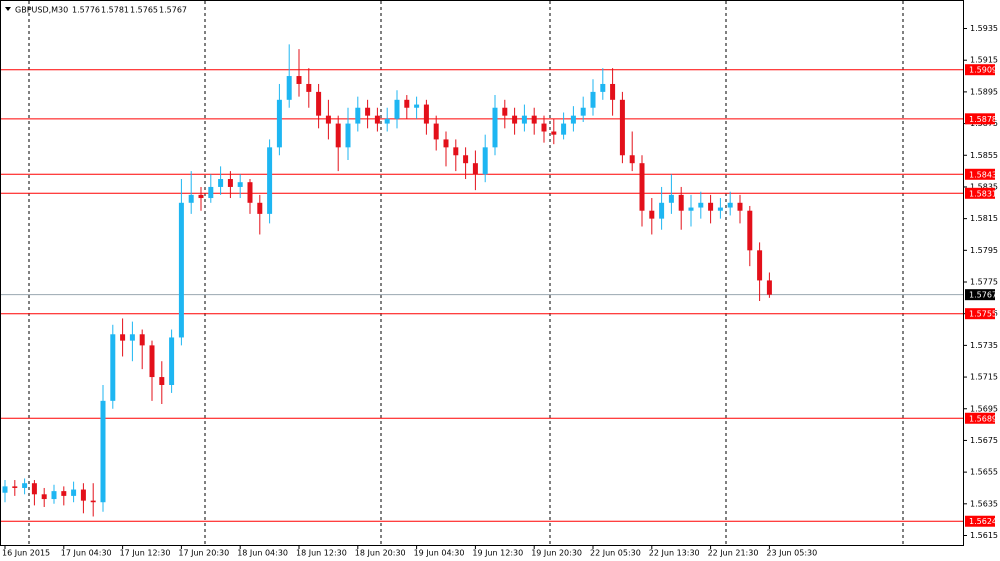  Describe the element at coordinates (984, 377) in the screenshot. I see `y-tick-label: 1.5715` at that location.